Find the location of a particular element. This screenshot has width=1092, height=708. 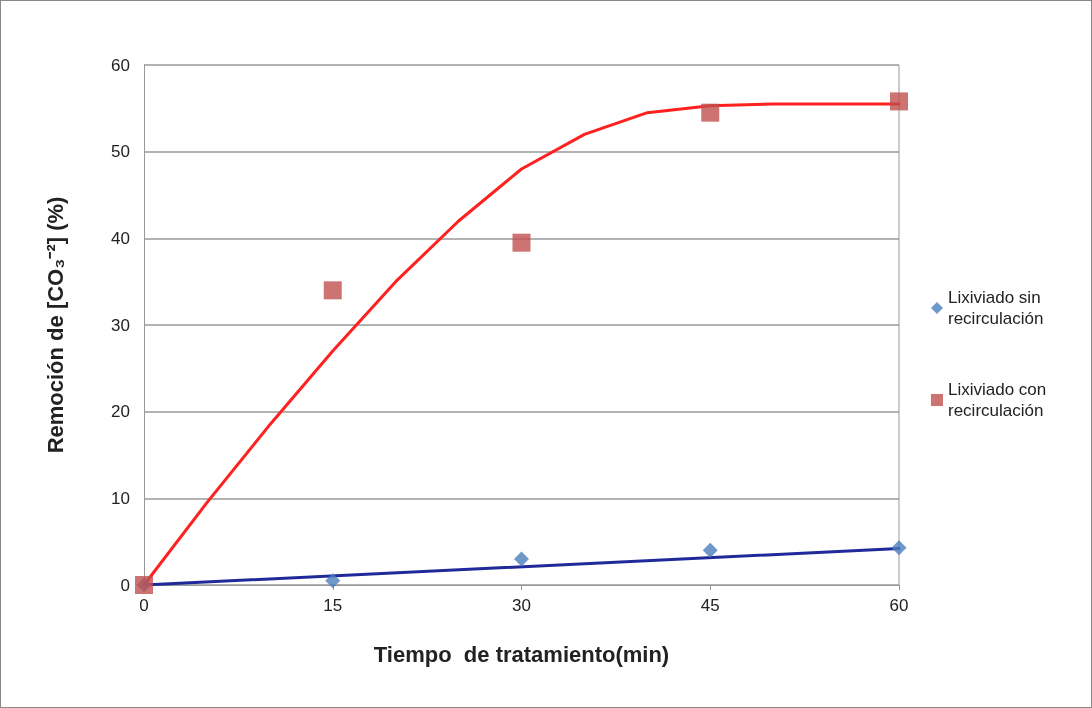

y-tick-label: 10 is located at coordinates (120, 498).